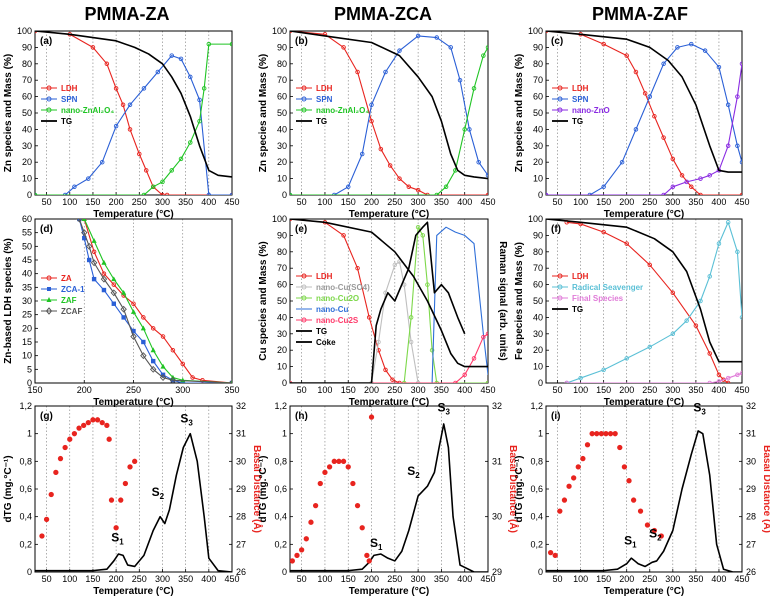 The width and height of the screenshot is (770, 604). What do you see at coordinates (332, 309) in the screenshot?
I see `legend-label: nano-Cu` at bounding box center [332, 309].